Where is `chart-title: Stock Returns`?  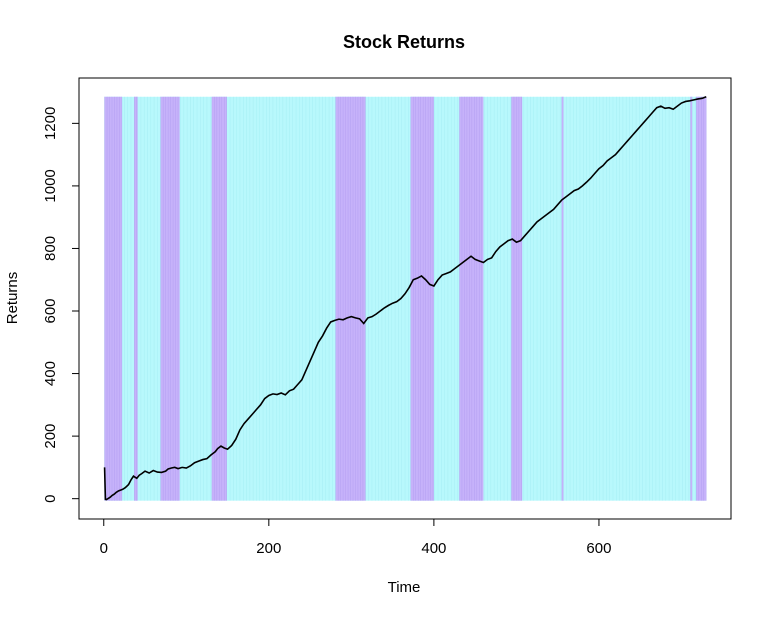 chart-title: Stock Returns is located at coordinates (404, 42).